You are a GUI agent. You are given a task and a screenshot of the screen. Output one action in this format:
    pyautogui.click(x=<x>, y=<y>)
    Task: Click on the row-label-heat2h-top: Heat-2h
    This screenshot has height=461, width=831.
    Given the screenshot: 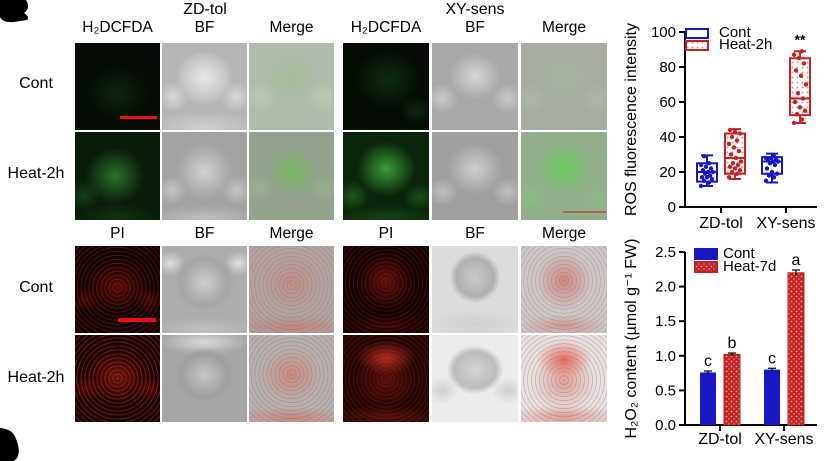 What is the action you would take?
    pyautogui.click(x=36, y=173)
    